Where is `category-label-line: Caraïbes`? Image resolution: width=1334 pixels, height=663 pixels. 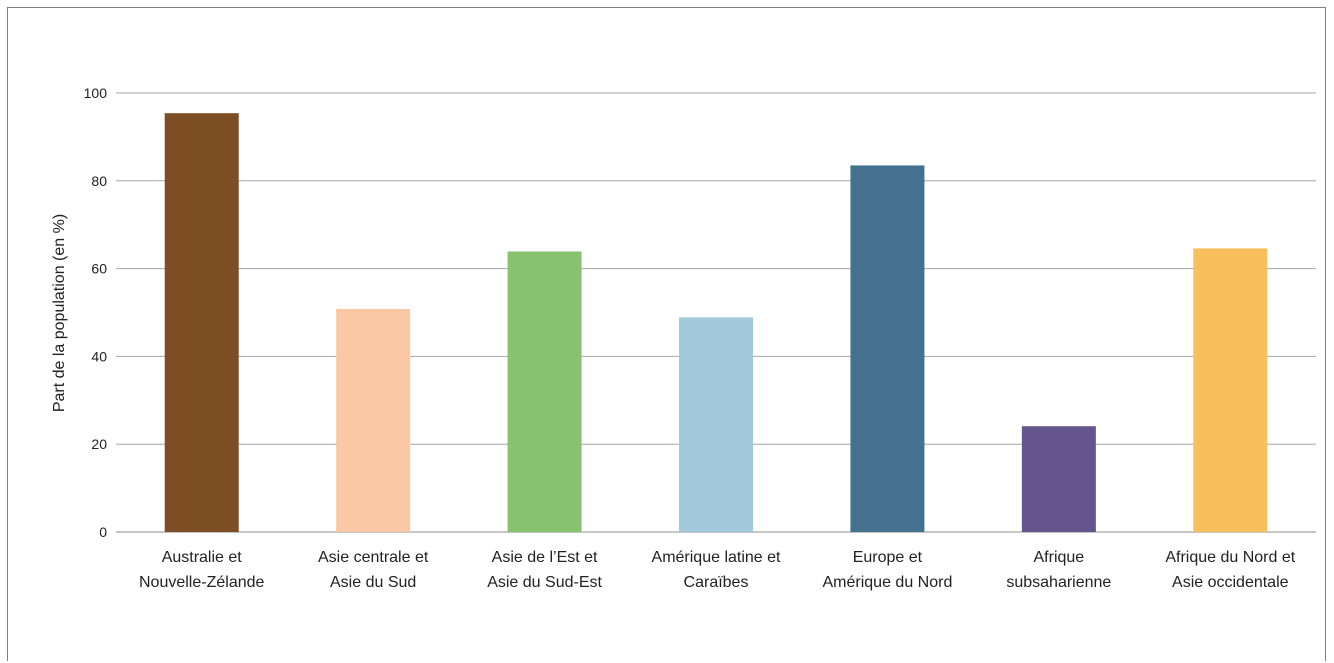
category-label-line: Caraïbes is located at coordinates (716, 582).